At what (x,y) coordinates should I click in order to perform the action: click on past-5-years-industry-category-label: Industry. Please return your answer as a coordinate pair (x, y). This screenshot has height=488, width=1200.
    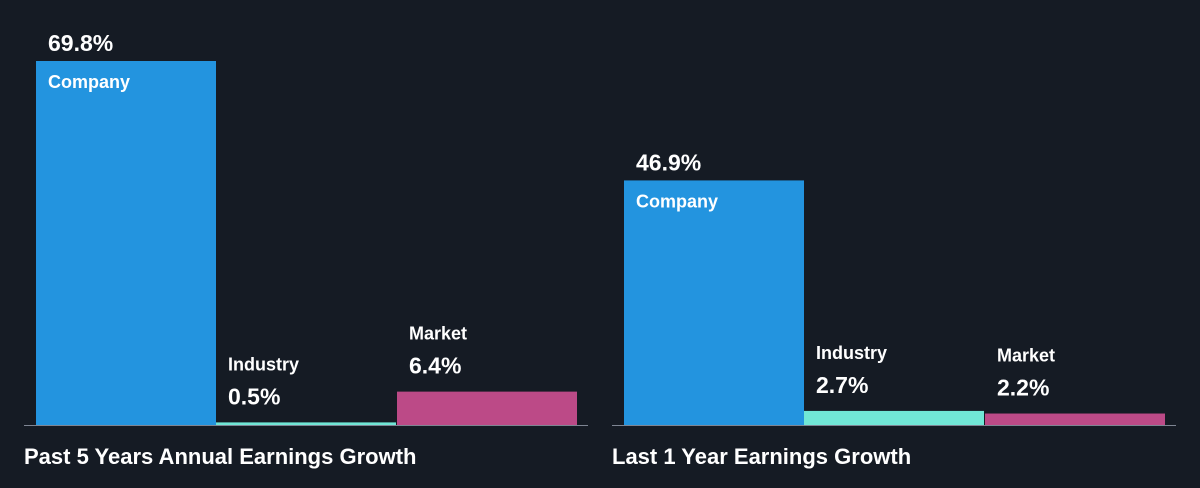
    Looking at the image, I should click on (263, 364).